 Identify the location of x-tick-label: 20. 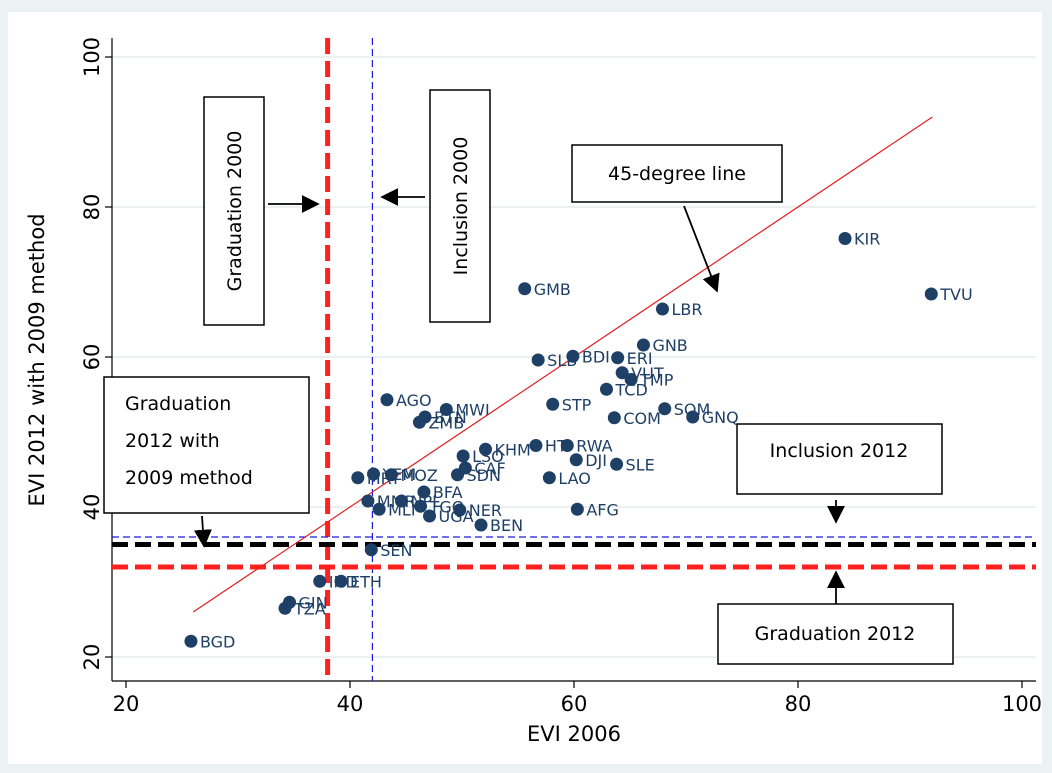
(126, 704).